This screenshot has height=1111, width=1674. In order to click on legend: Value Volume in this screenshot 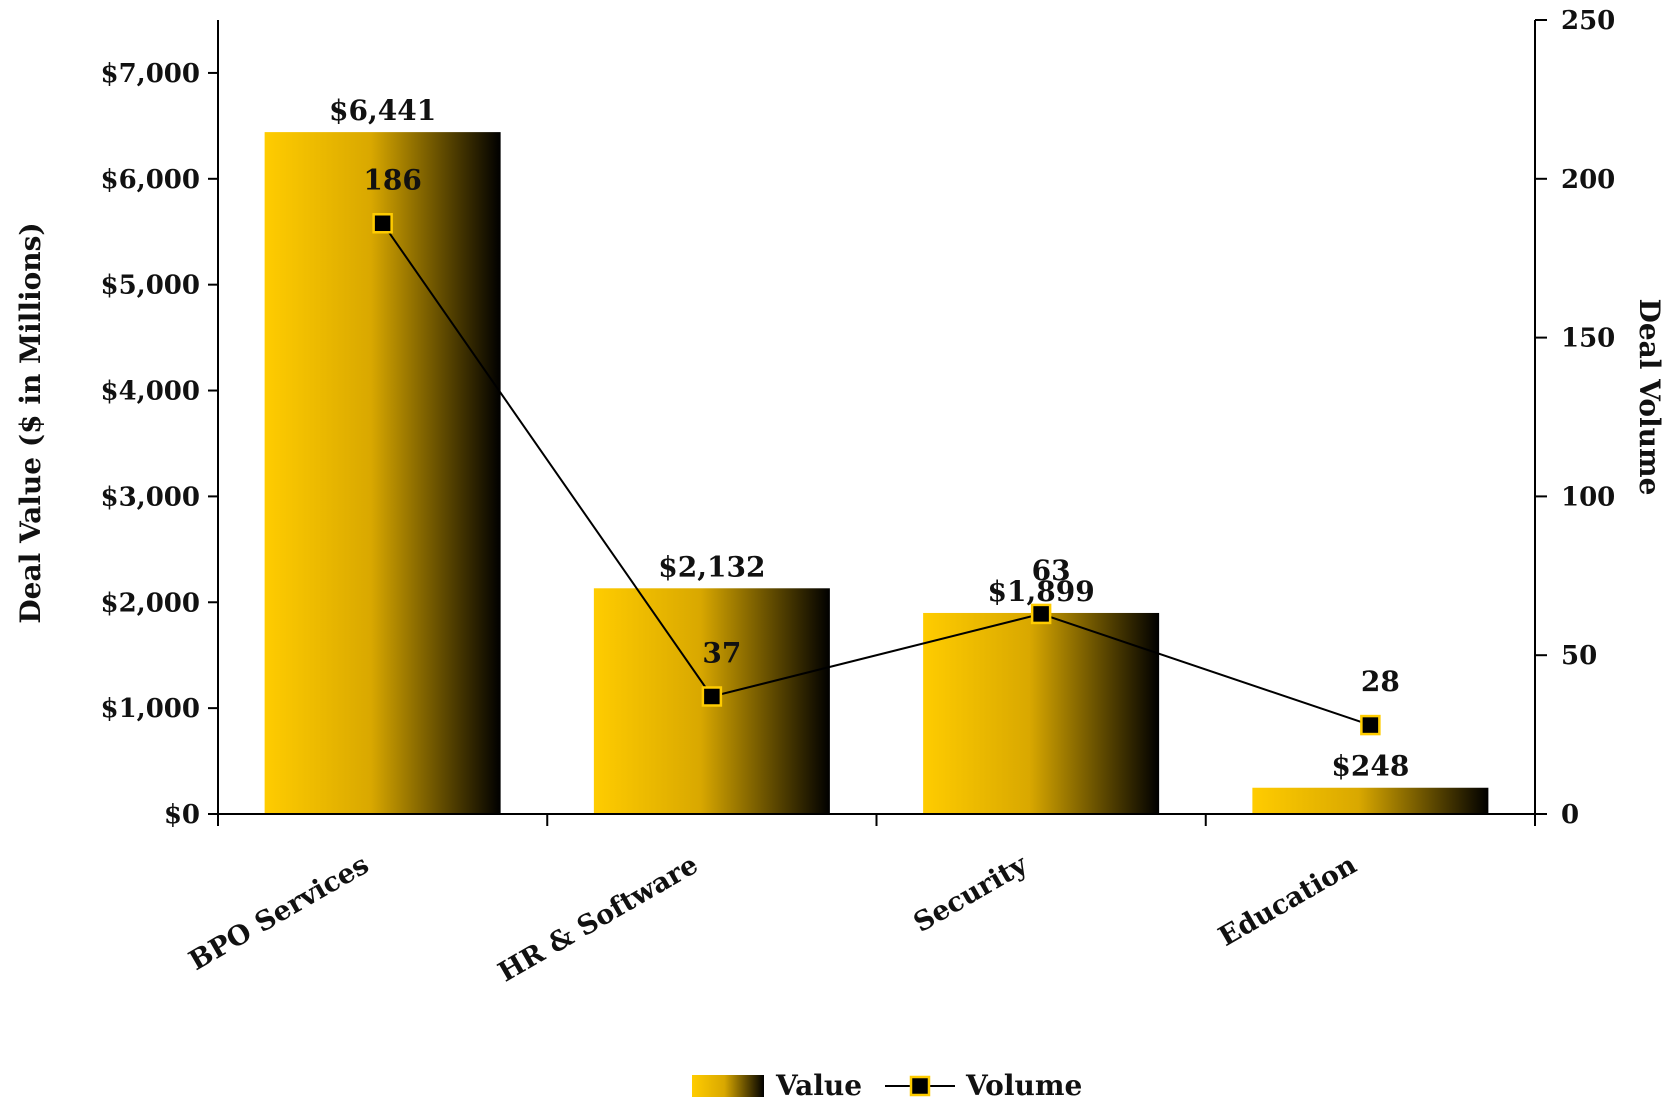, I will do `click(887, 1085)`.